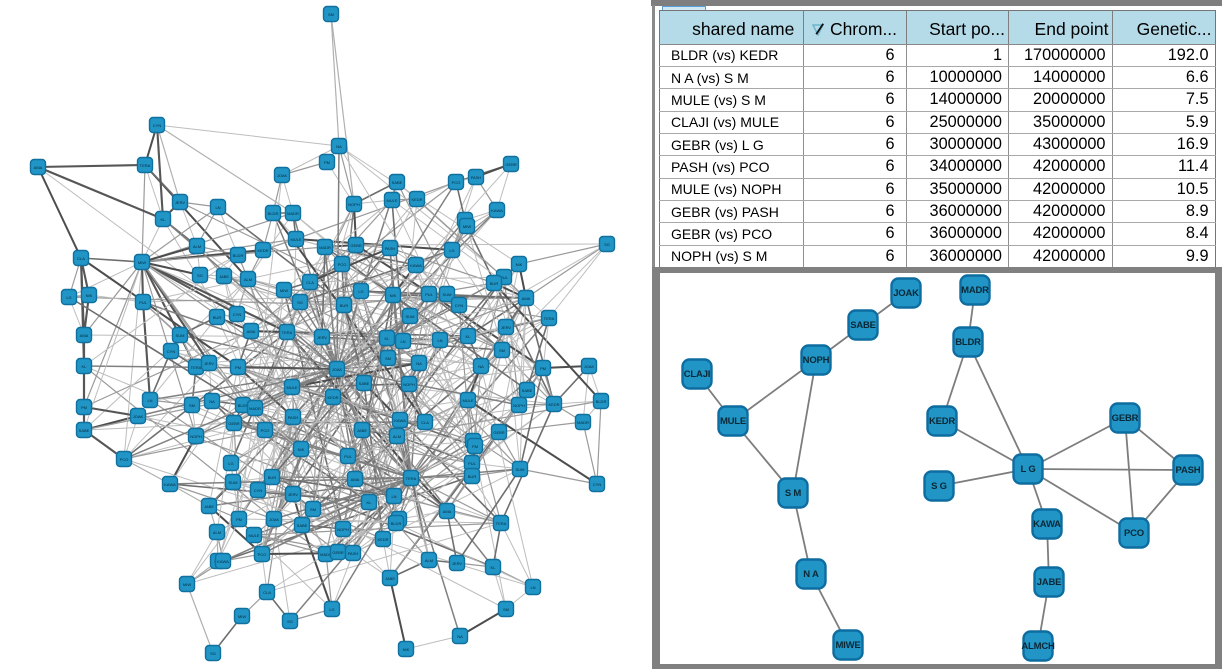 The image size is (1222, 669). What do you see at coordinates (811, 574) in the screenshot?
I see `svg-text: N A` at bounding box center [811, 574].